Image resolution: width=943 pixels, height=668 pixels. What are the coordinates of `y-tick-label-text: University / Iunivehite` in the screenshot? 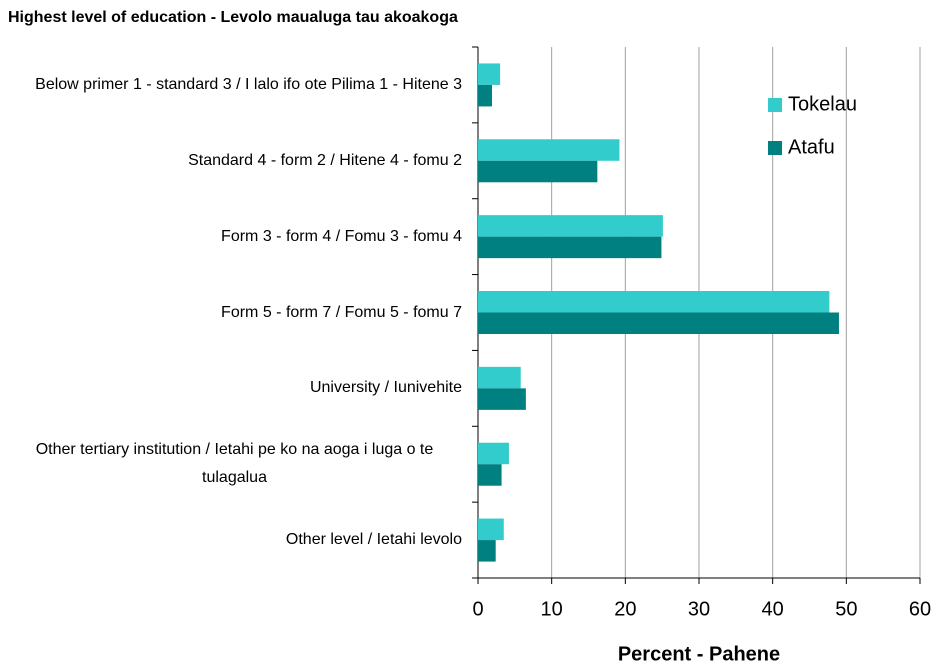 It's located at (385, 388).